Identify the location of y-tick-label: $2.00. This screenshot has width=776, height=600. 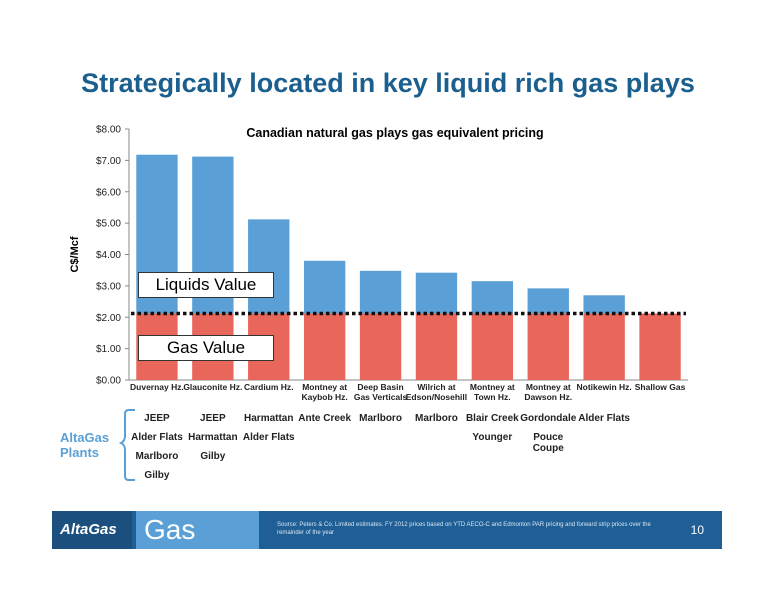
(108, 318).